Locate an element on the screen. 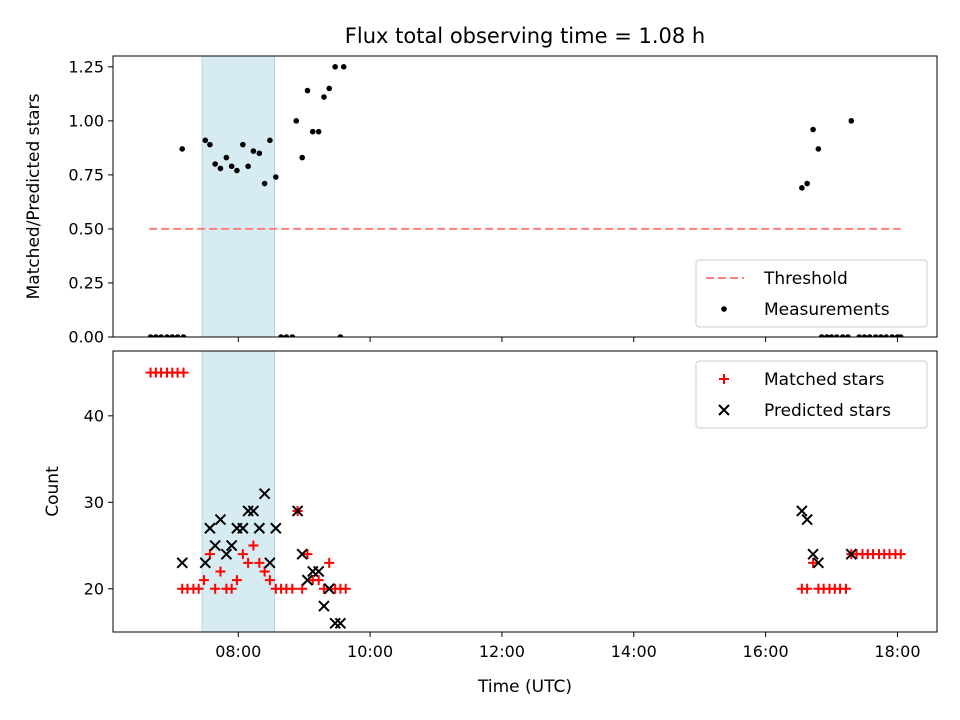  chart-title: Flux total observing time = 1.08 h is located at coordinates (525, 36).